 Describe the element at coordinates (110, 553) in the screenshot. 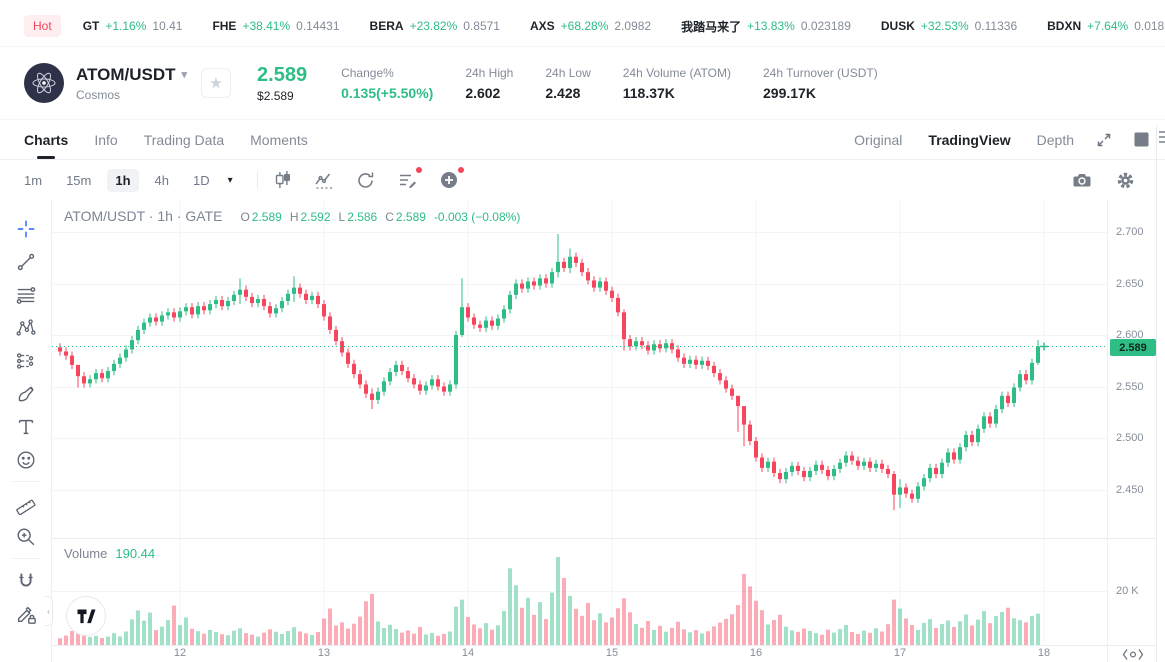

I see `volume-legend: Volume 190.44` at that location.